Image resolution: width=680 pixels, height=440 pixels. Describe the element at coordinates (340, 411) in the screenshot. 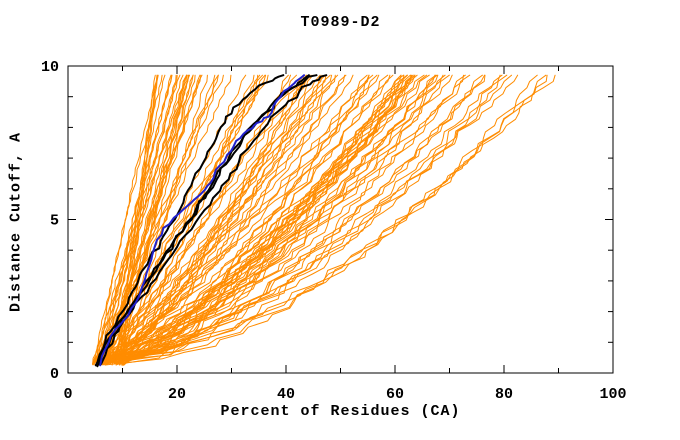

I see `x-axis-label: Percent of Residues (CA)` at that location.